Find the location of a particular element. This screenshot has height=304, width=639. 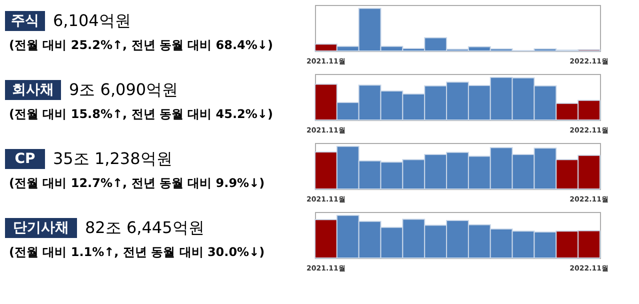

text: (전월 대비 1.1%↑, 전년 동월 대비 30.0%↓) is located at coordinates (137, 252).